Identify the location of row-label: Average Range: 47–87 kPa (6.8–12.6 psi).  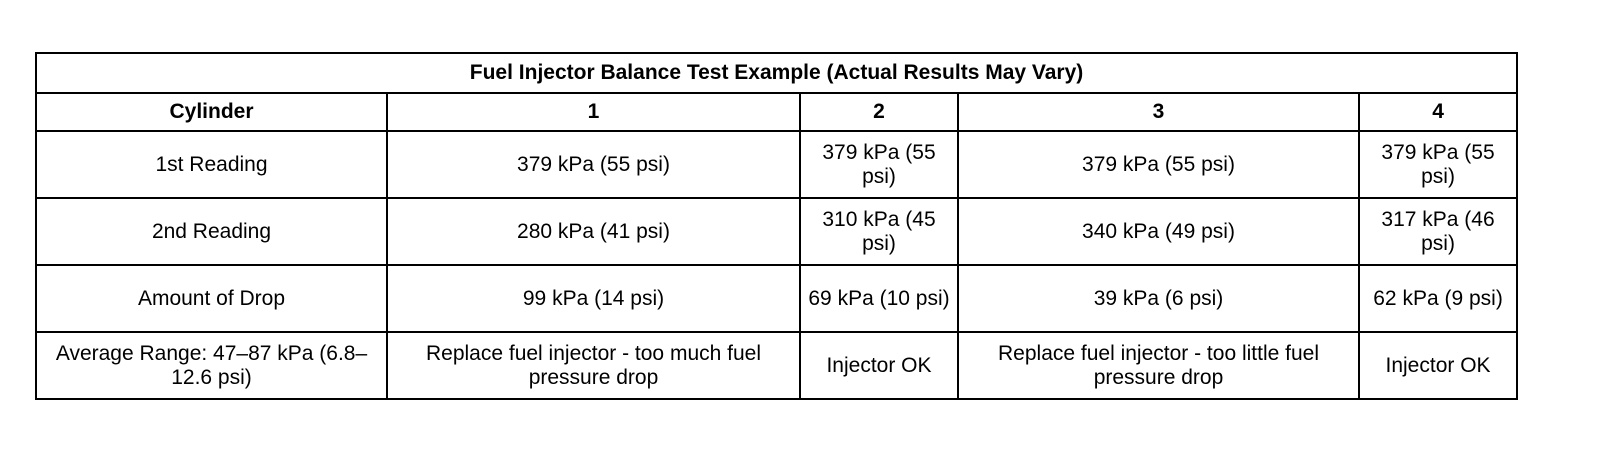
(211, 365).